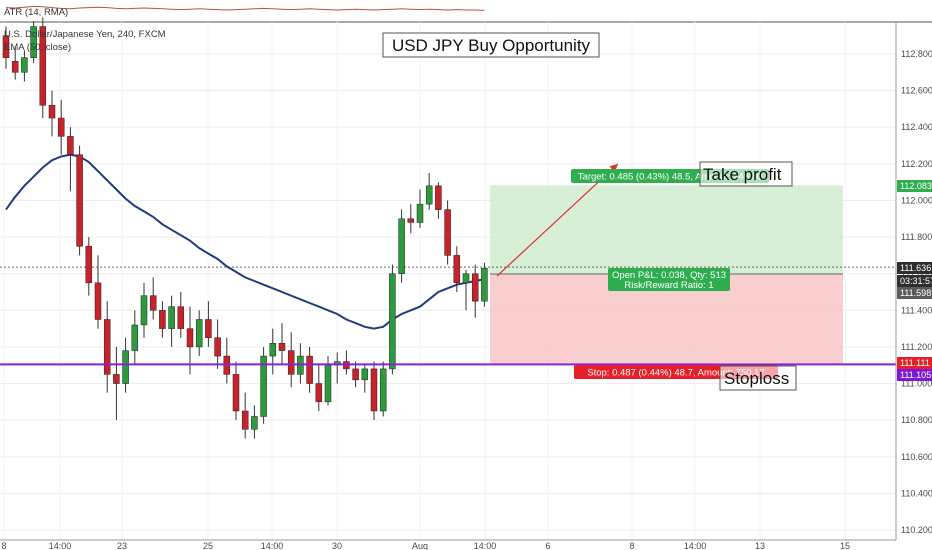 This screenshot has height=550, width=932. I want to click on x-tick-label: 8, so click(3, 545).